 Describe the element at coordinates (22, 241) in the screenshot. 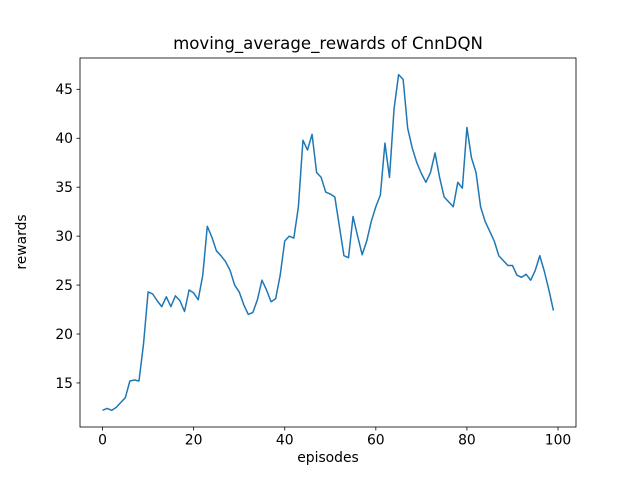

I see `y-axis-label: rewards` at that location.